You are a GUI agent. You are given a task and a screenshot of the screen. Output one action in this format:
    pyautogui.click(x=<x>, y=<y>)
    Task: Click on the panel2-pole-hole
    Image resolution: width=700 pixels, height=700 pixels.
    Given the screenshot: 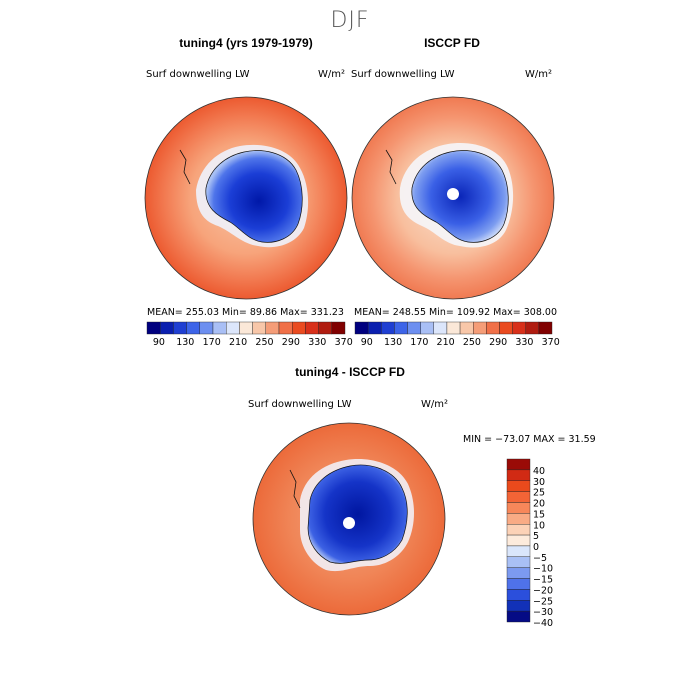 What is the action you would take?
    pyautogui.click(x=453, y=194)
    